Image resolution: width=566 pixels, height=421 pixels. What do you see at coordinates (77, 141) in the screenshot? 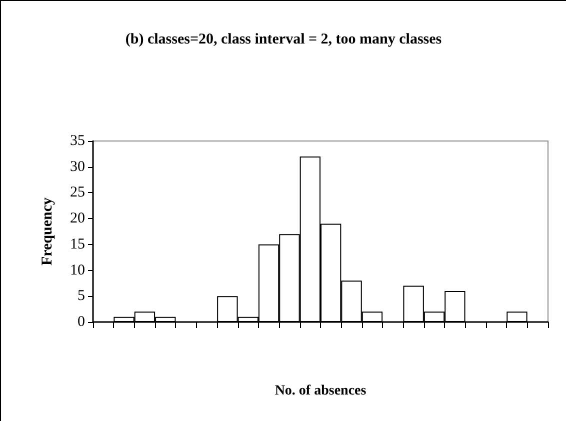
I see `y-tick-label: 35` at bounding box center [77, 141].